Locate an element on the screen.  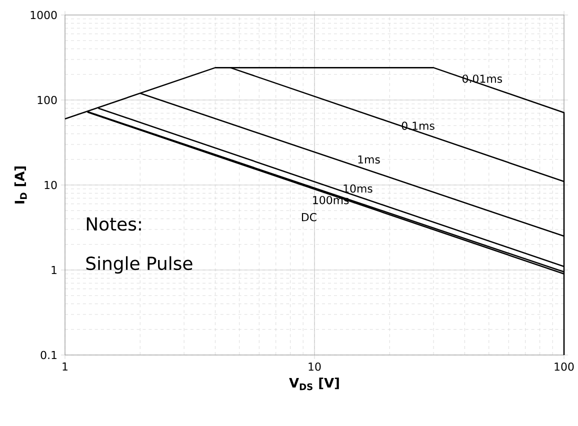
y-tick-label: 1 is located at coordinates (54, 270).